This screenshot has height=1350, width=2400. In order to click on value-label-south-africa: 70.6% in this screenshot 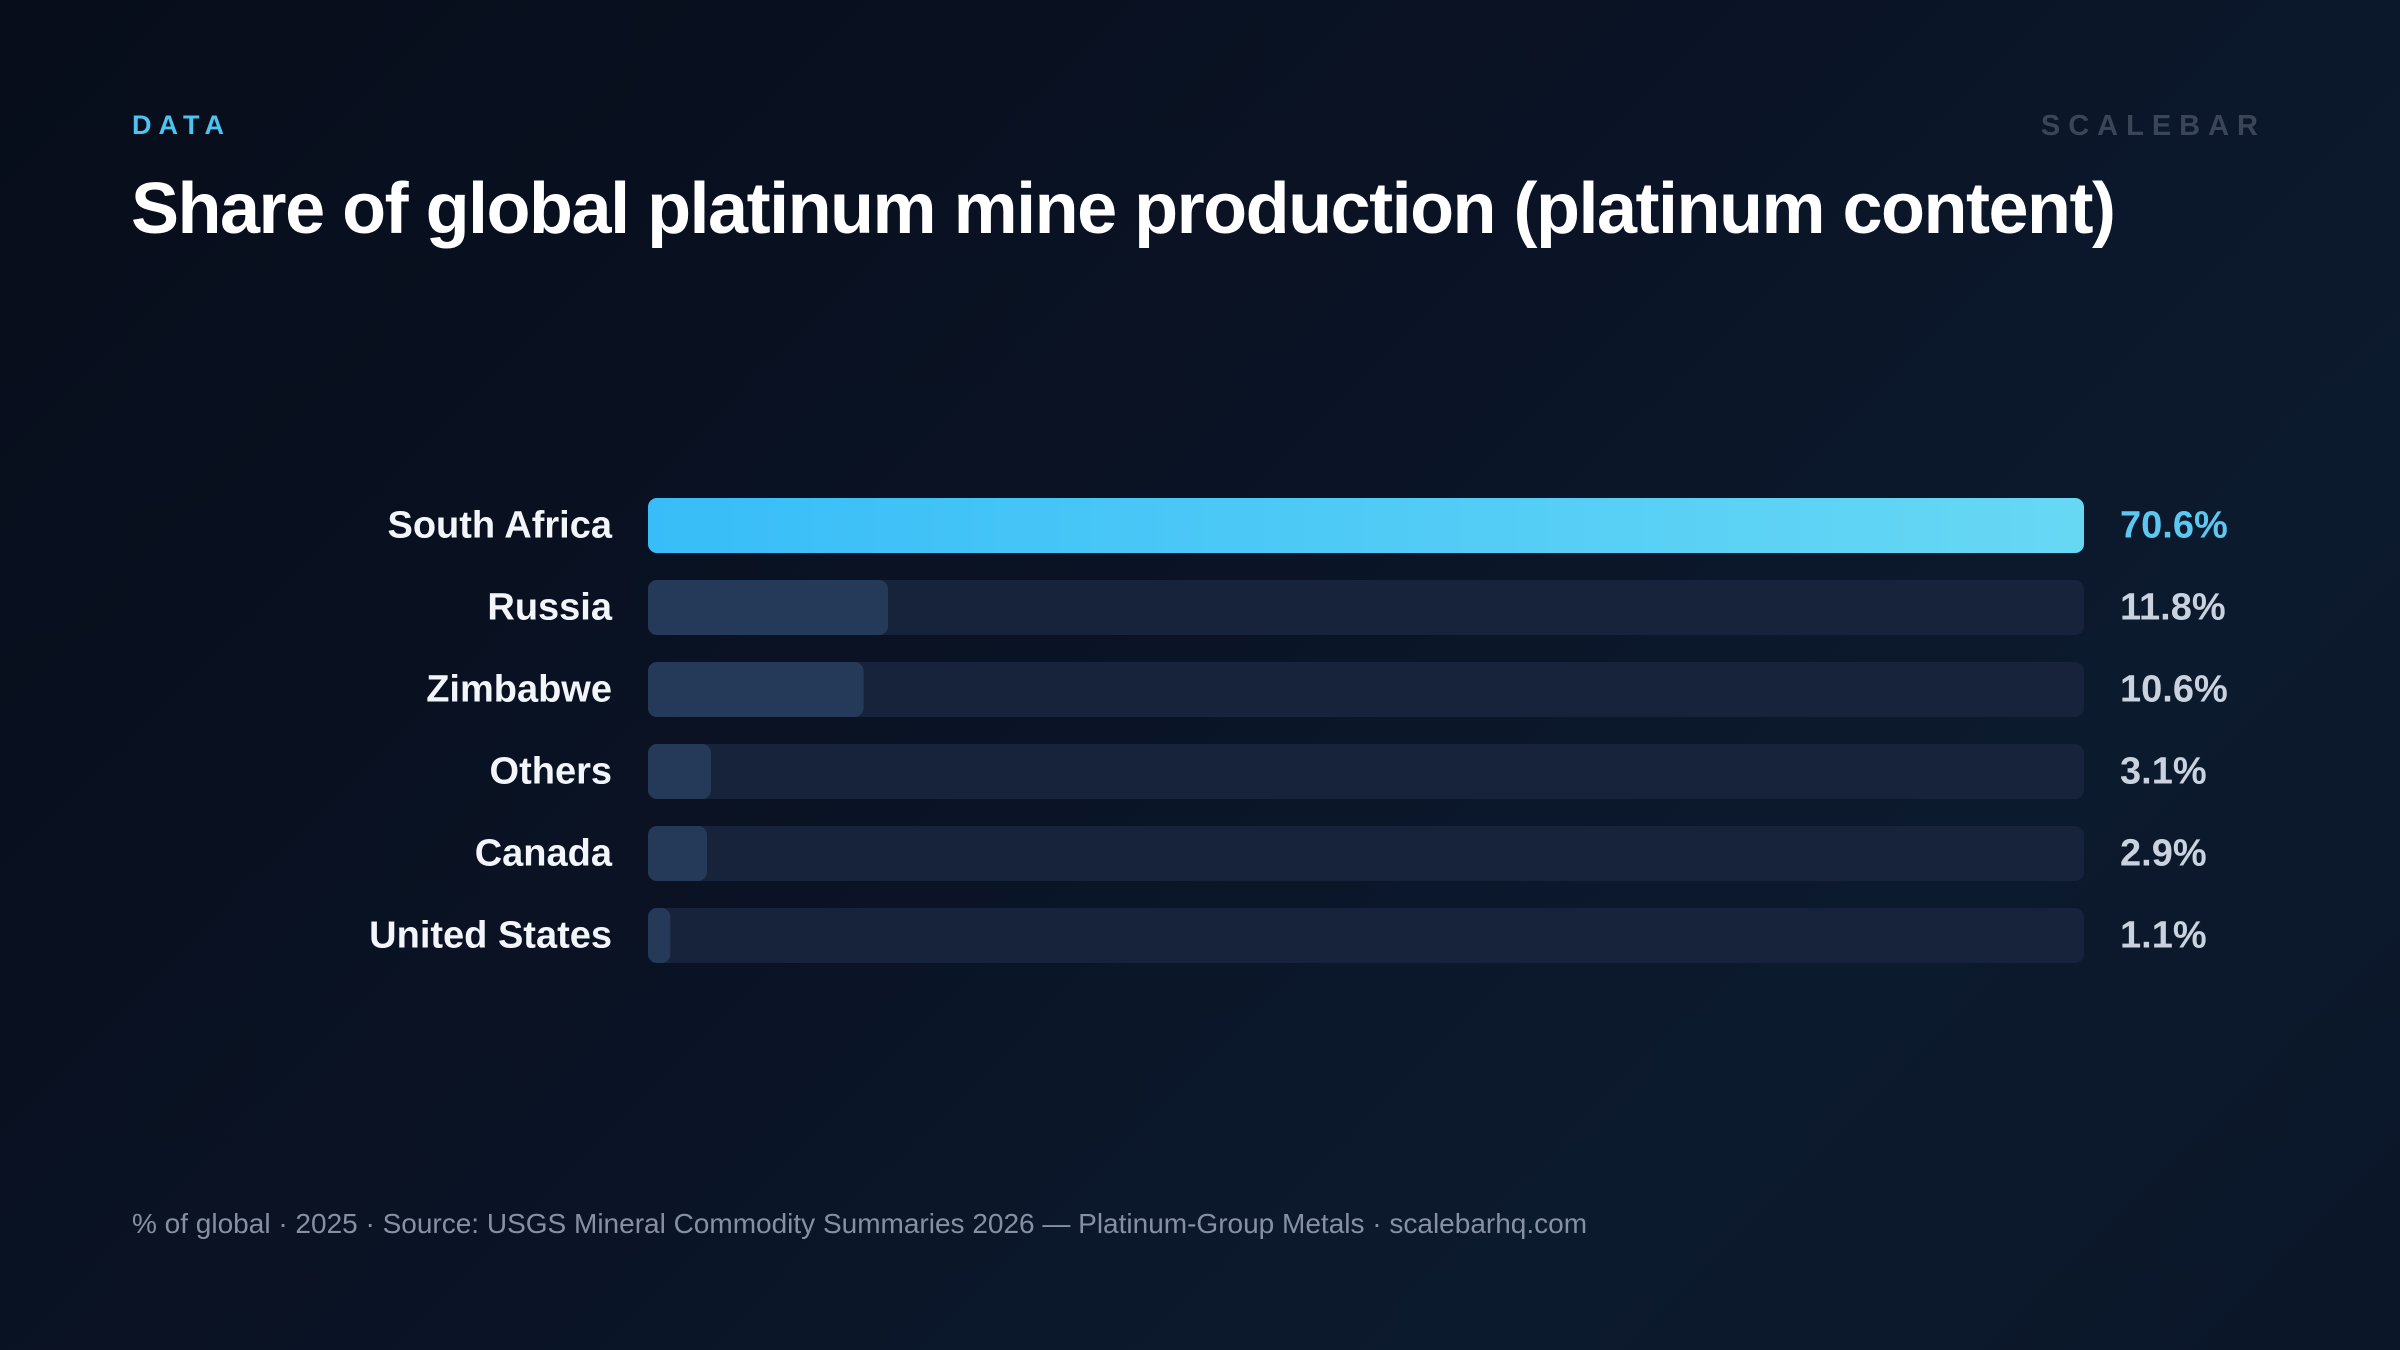, I will do `click(2174, 526)`.